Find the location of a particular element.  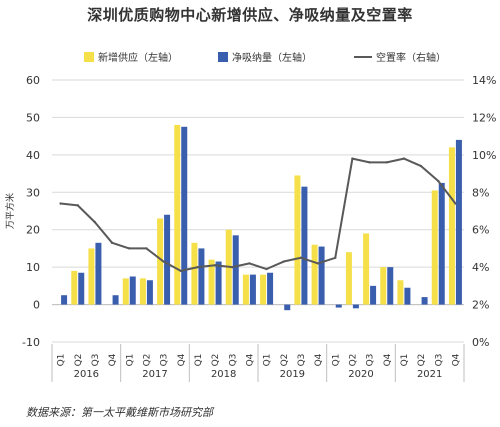

legend-label: 新增供应（左轴） is located at coordinates (138, 57).